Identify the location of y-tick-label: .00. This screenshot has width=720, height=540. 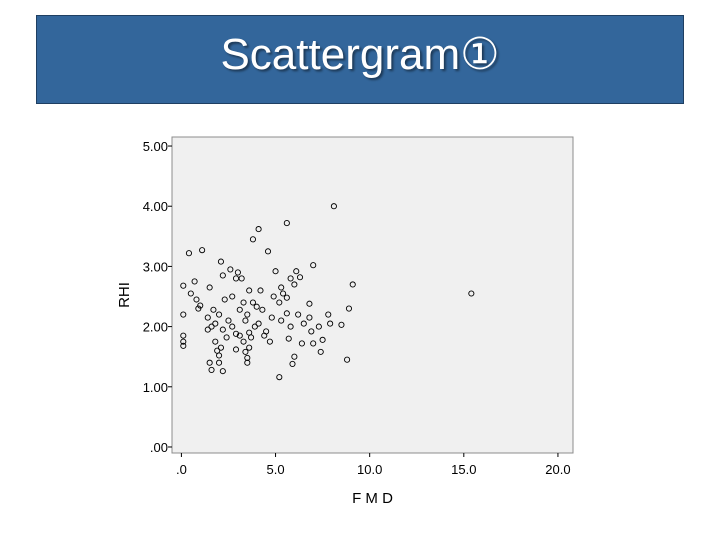
(159, 447).